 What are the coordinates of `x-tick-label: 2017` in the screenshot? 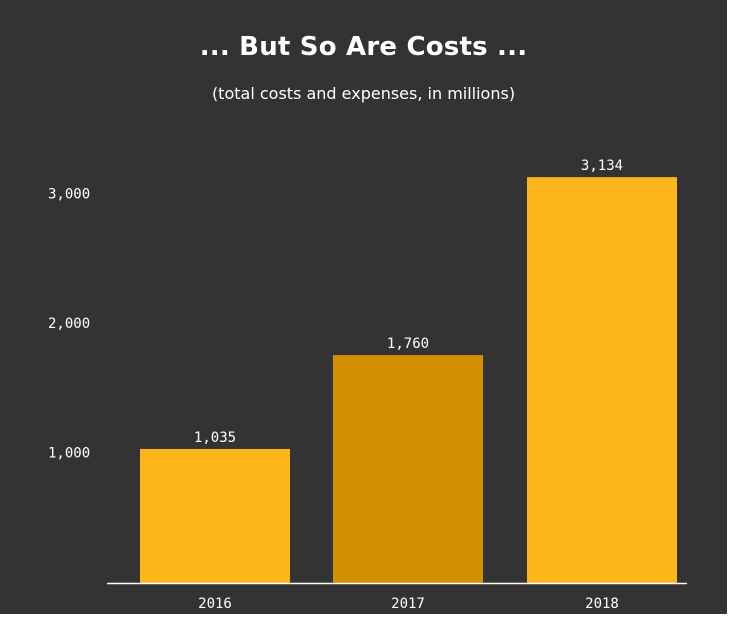 It's located at (408, 604).